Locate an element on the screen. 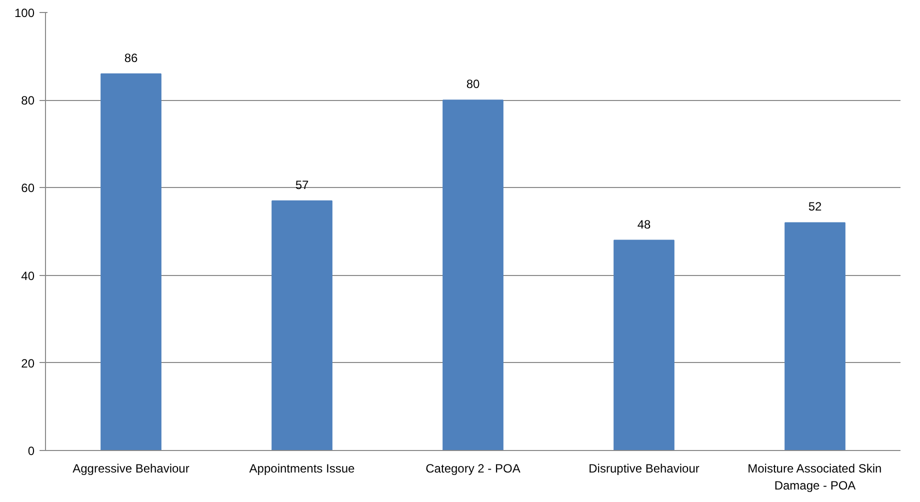 Image resolution: width=920 pixels, height=502 pixels. data-label: 86 is located at coordinates (131, 57).